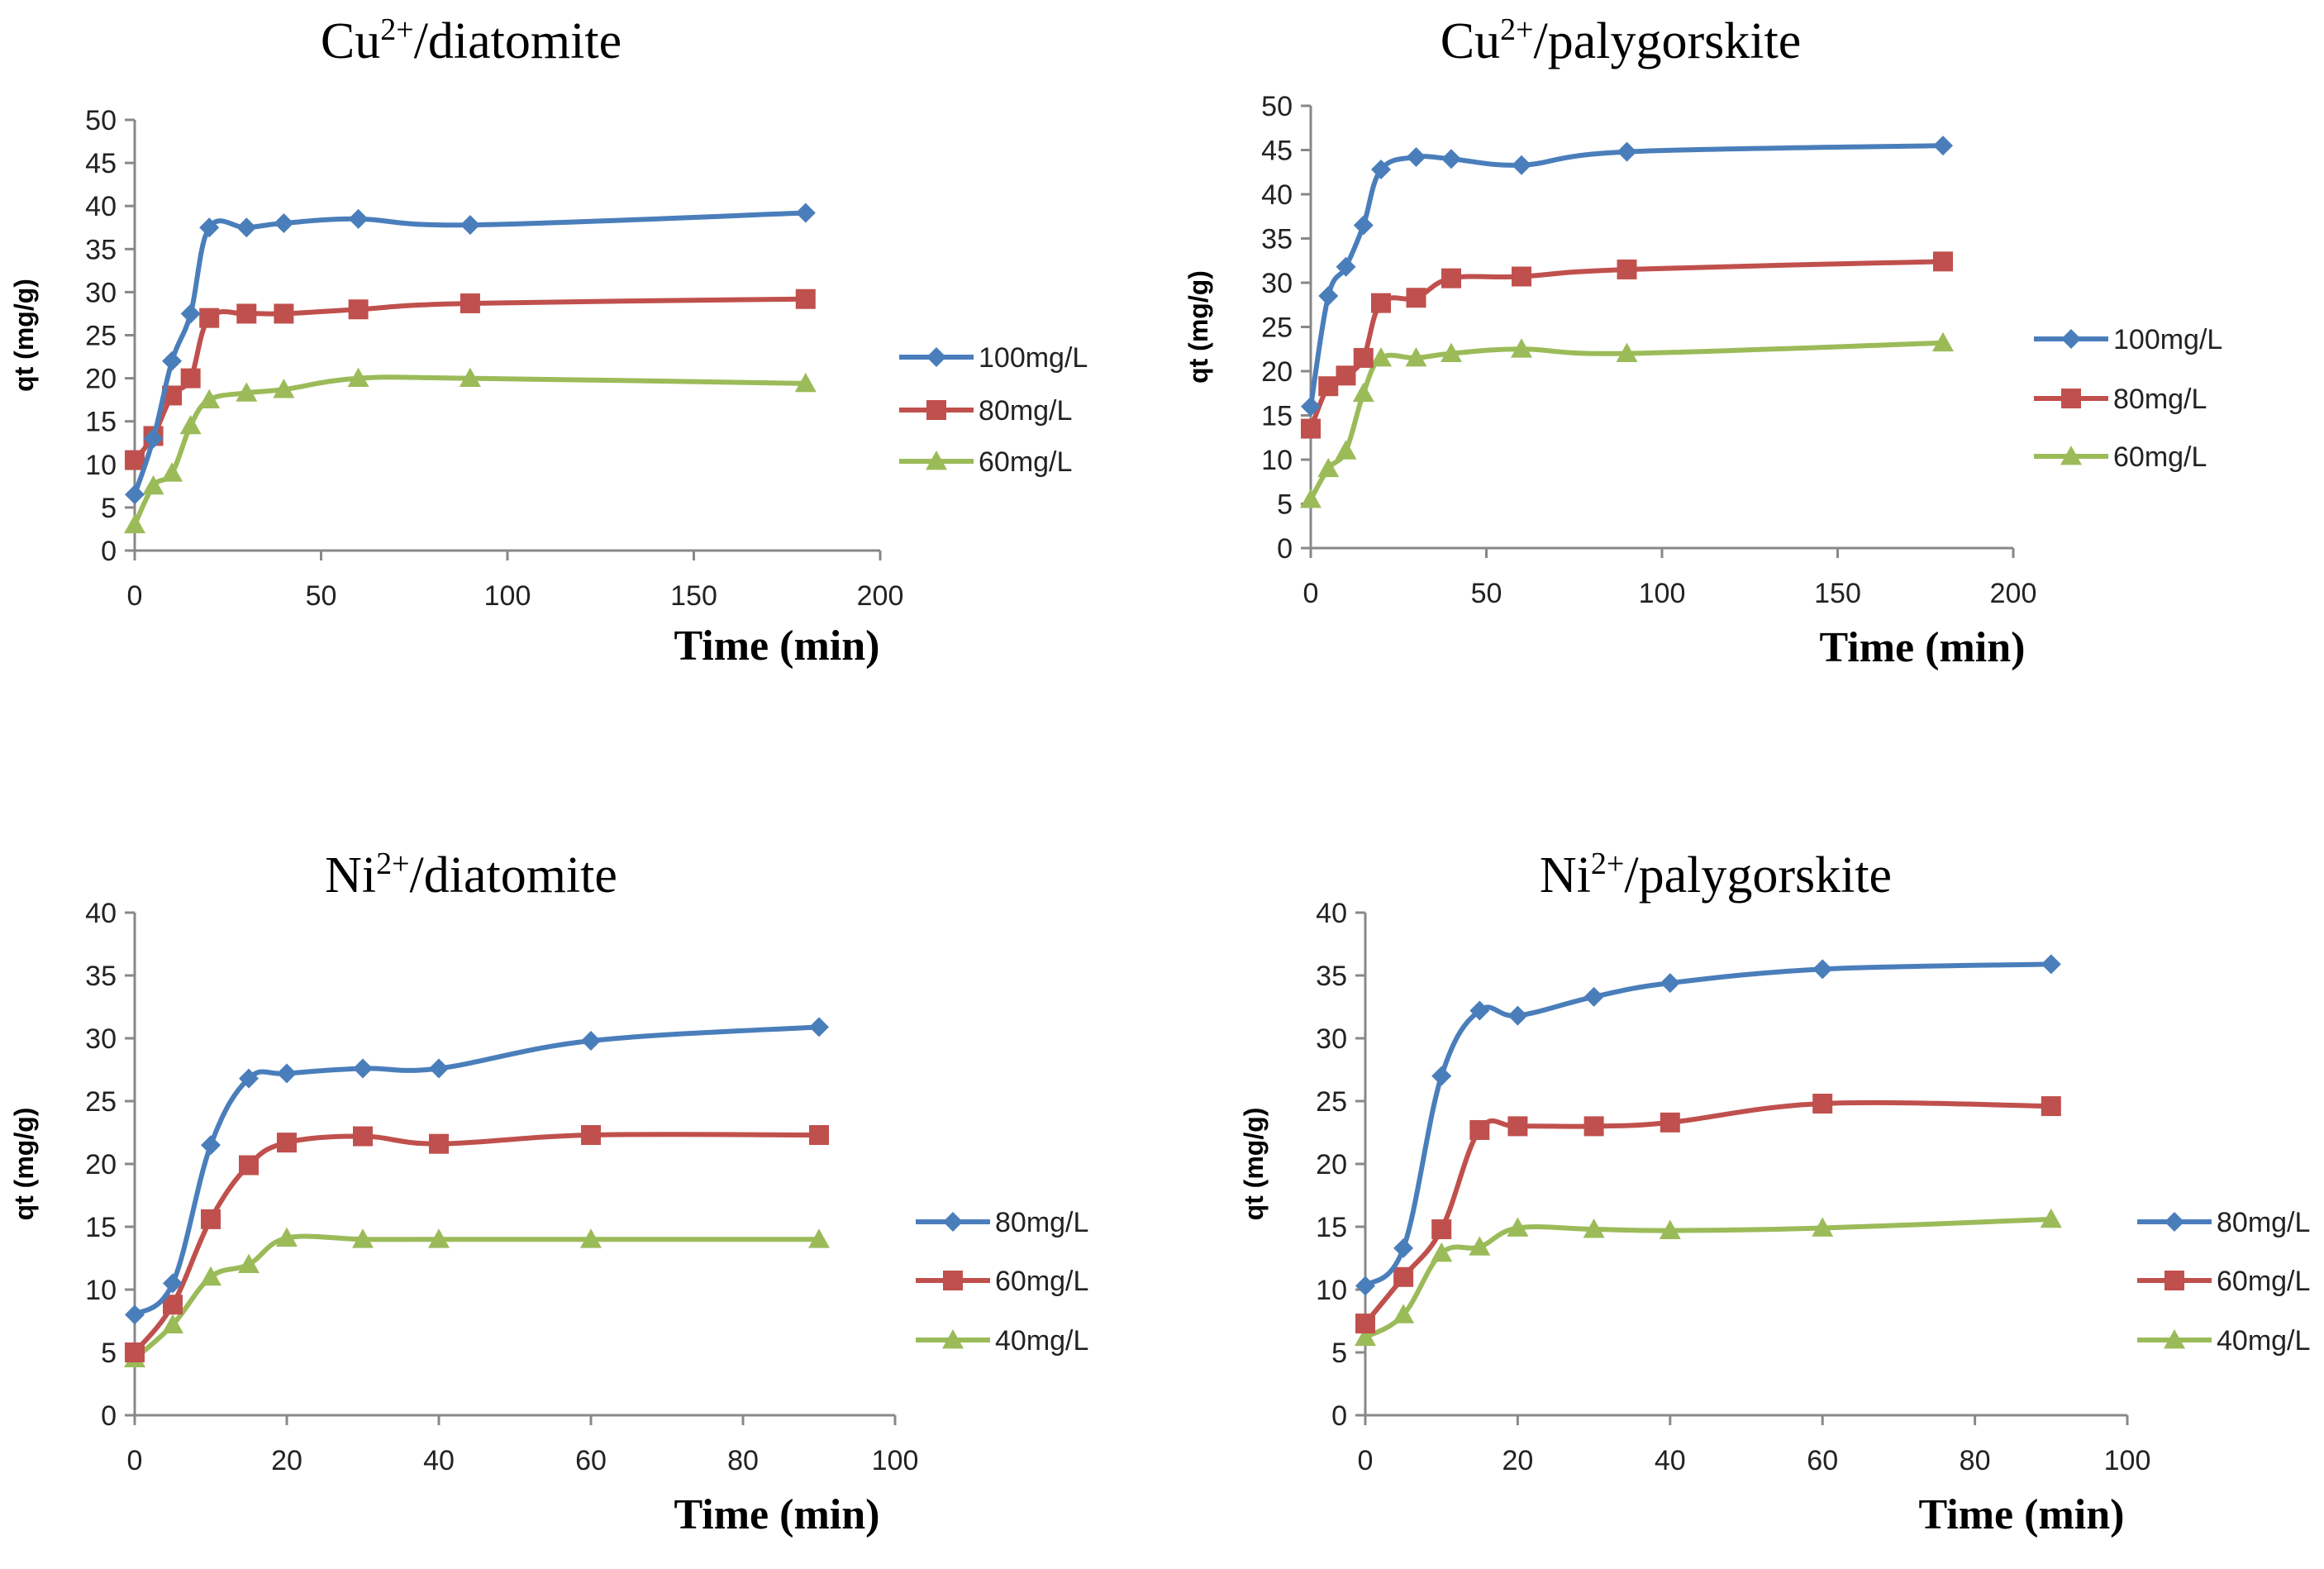 This screenshot has width=2324, height=1569. Describe the element at coordinates (439, 1460) in the screenshot. I see `x-tick-label: 40` at that location.